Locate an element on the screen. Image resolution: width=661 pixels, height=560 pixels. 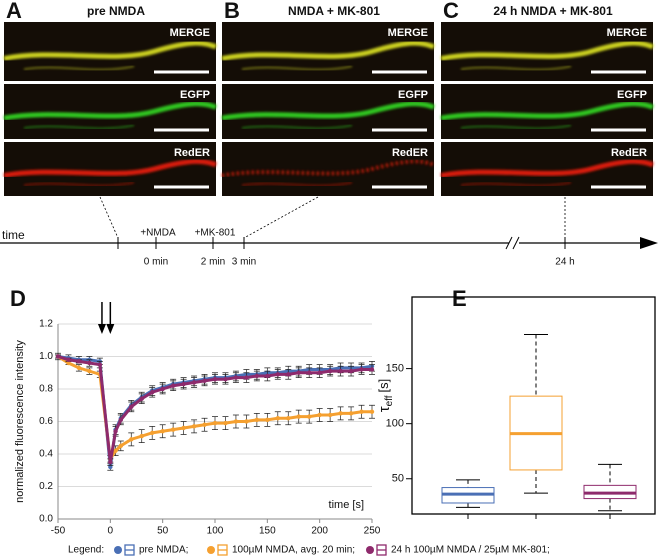
x-tick-label: 200 is located at coordinates (319, 531).